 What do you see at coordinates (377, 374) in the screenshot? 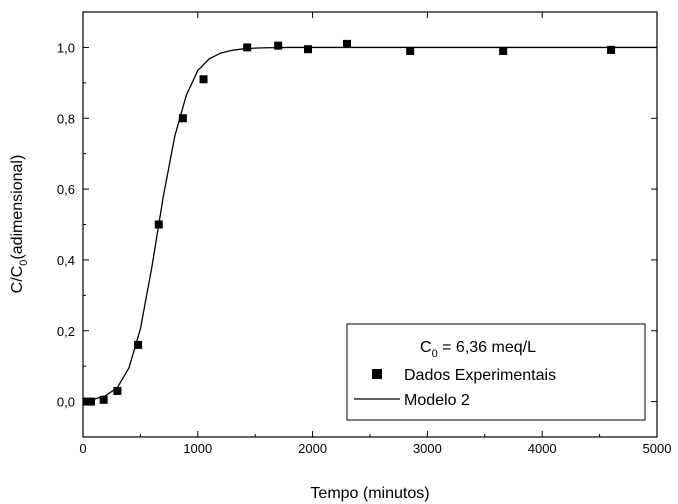
I see `legend-marker-square` at bounding box center [377, 374].